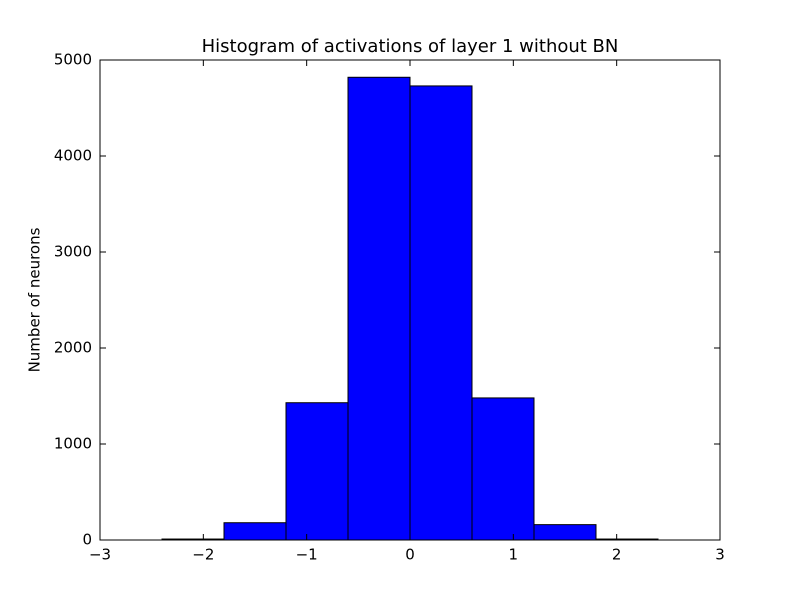 This screenshot has width=800, height=604. Describe the element at coordinates (720, 555) in the screenshot. I see `x-tick-label: 3` at that location.